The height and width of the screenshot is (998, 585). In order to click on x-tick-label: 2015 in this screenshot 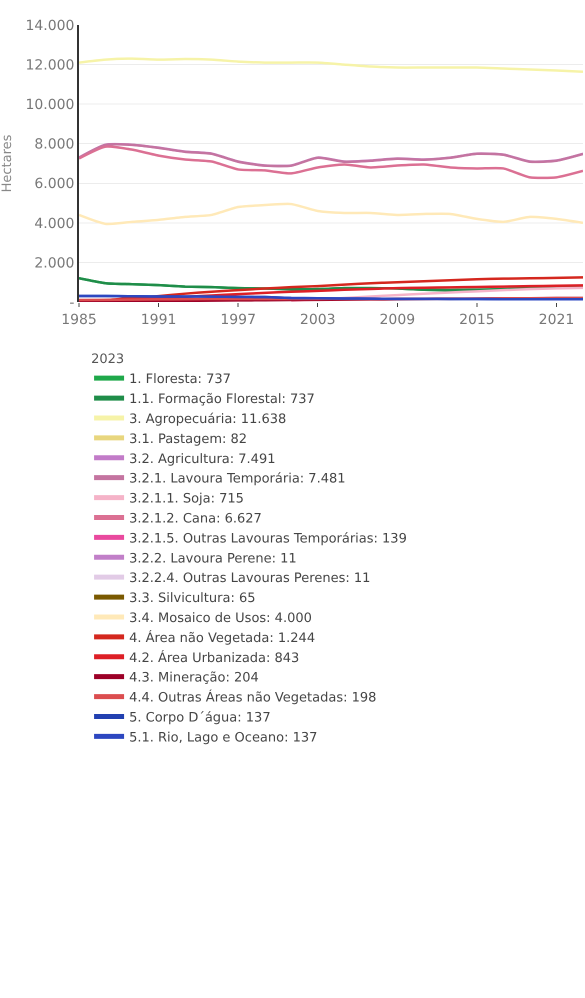, I will do `click(477, 320)`.